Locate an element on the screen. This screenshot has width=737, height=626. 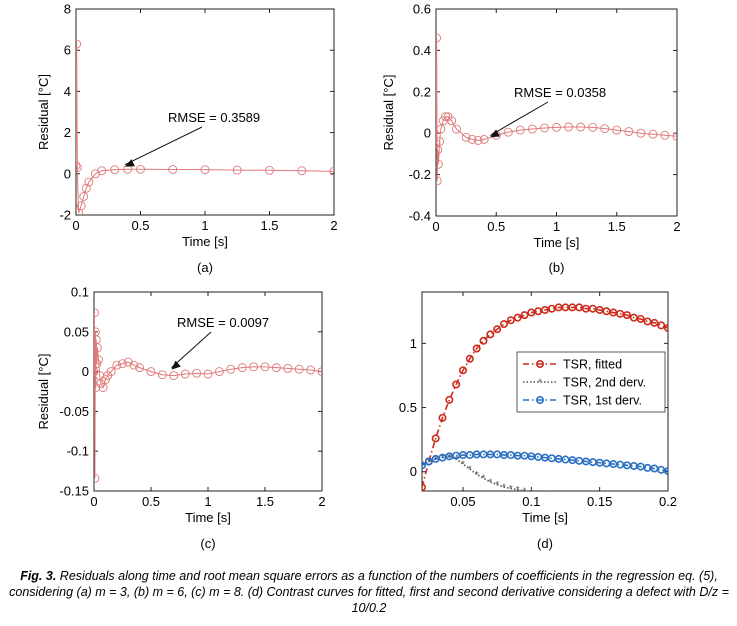
y-tick-label: 1 is located at coordinates (413, 343).